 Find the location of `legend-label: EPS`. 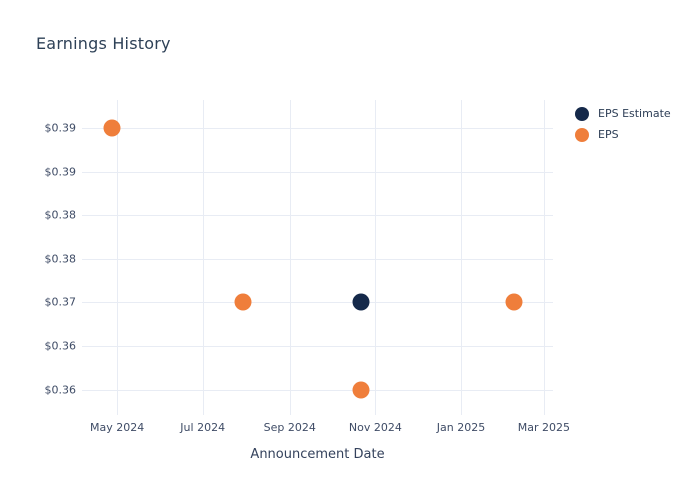

legend-label: EPS is located at coordinates (608, 134).